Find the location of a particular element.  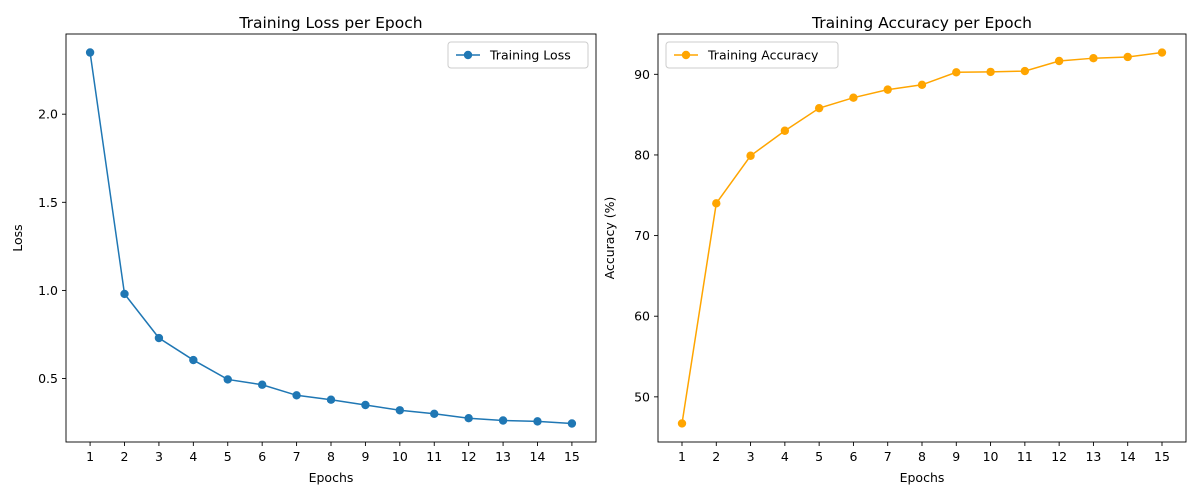

accuracy-ytick-label: 60 is located at coordinates (642, 316).